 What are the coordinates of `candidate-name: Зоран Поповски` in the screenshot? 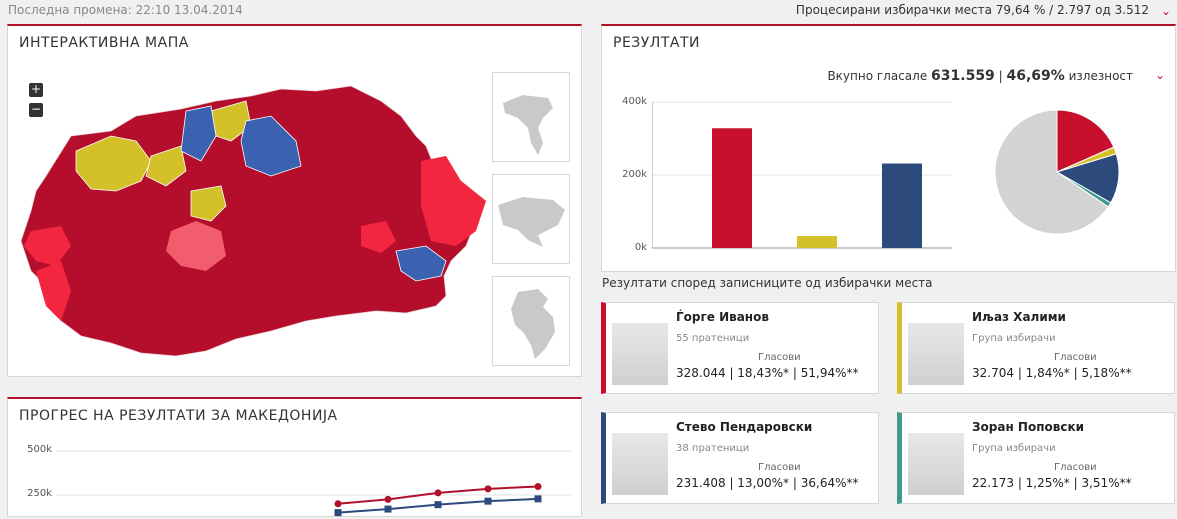 It's located at (1028, 427).